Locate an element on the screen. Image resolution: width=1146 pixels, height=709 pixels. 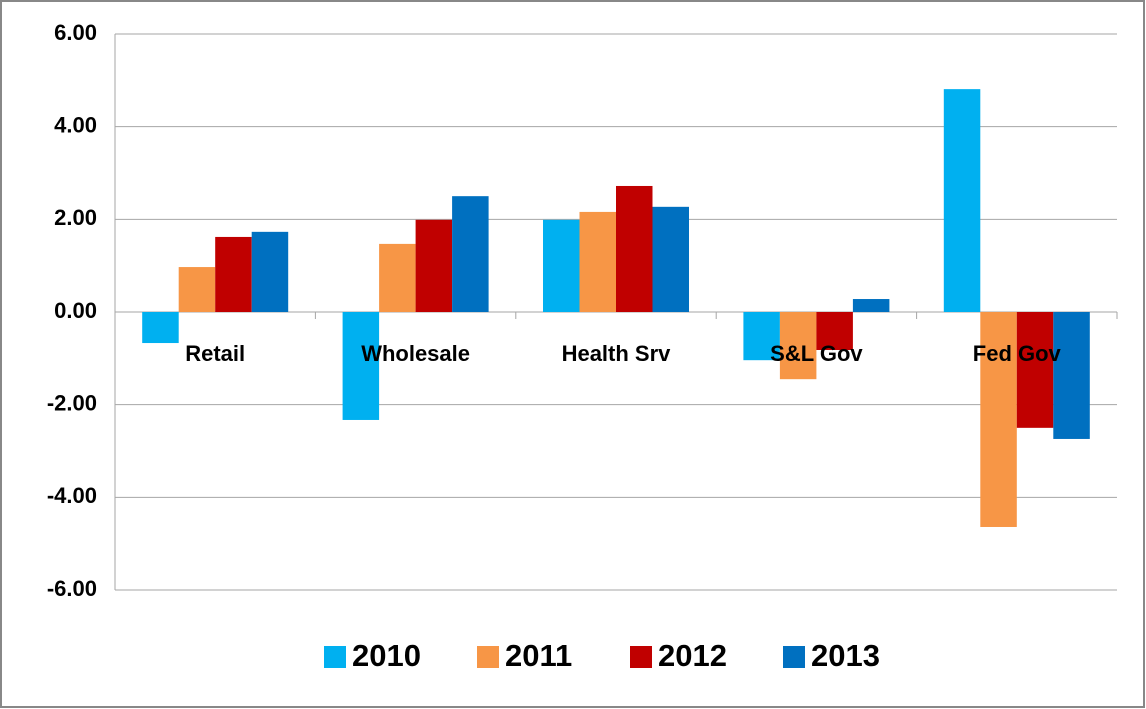
y-tick-label: 0.00 is located at coordinates (75, 310).